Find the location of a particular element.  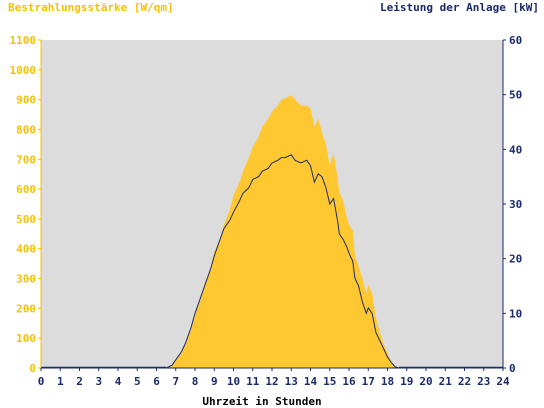

x-tick-label: 4 is located at coordinates (118, 381).